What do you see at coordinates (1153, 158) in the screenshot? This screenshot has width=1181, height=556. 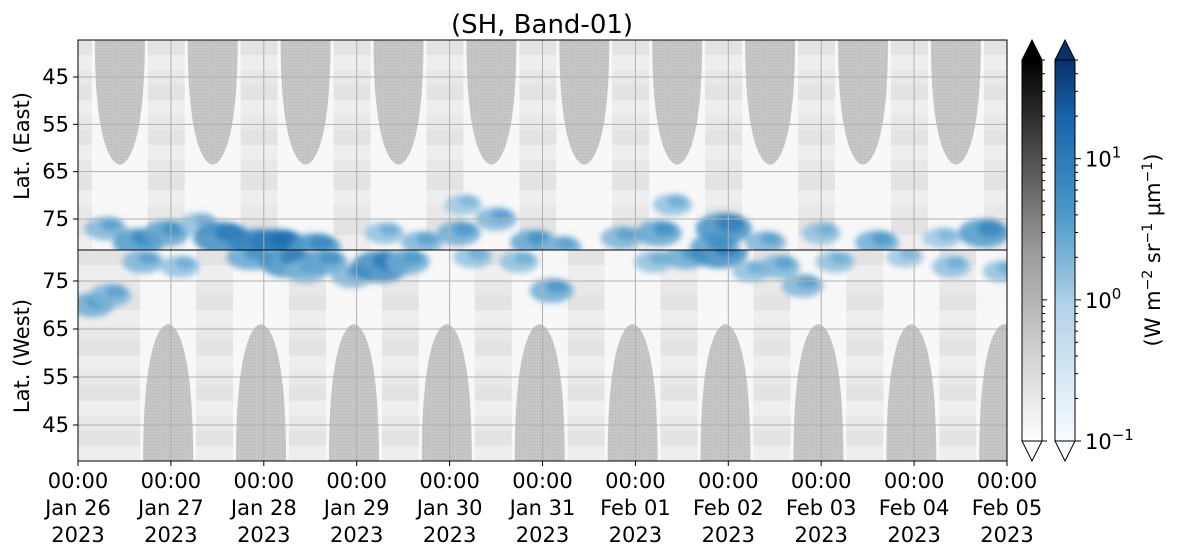 I see `colorbar-label-suffix: )` at bounding box center [1153, 158].